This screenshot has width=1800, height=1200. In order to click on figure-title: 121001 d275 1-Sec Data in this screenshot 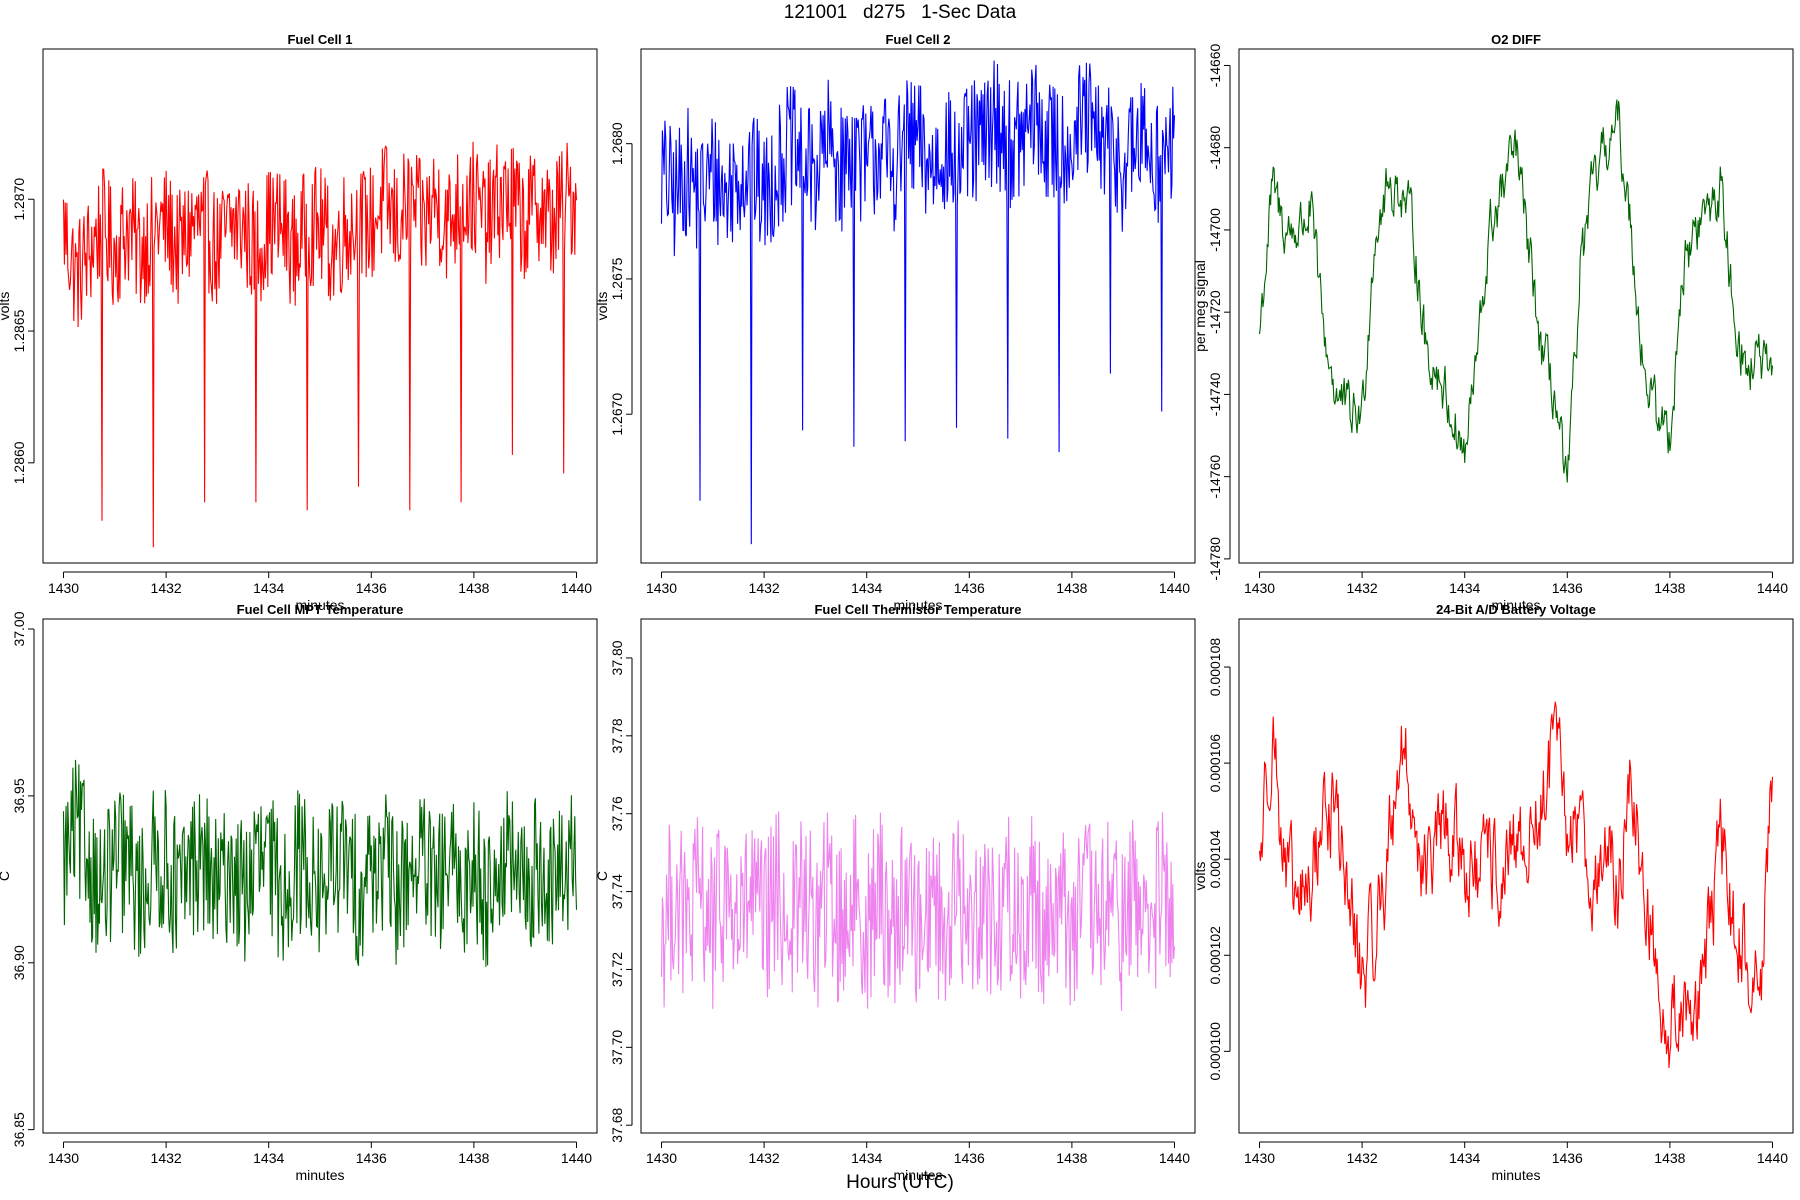, I will do `click(900, 12)`.